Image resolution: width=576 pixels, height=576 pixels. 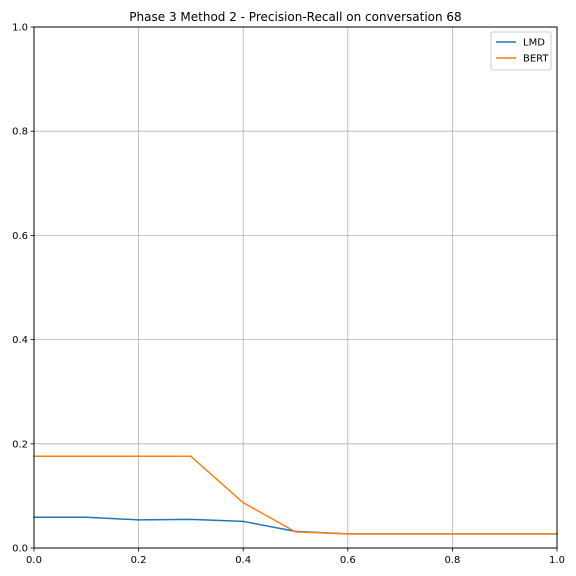 I want to click on legend: LMD BERT, so click(x=521, y=51).